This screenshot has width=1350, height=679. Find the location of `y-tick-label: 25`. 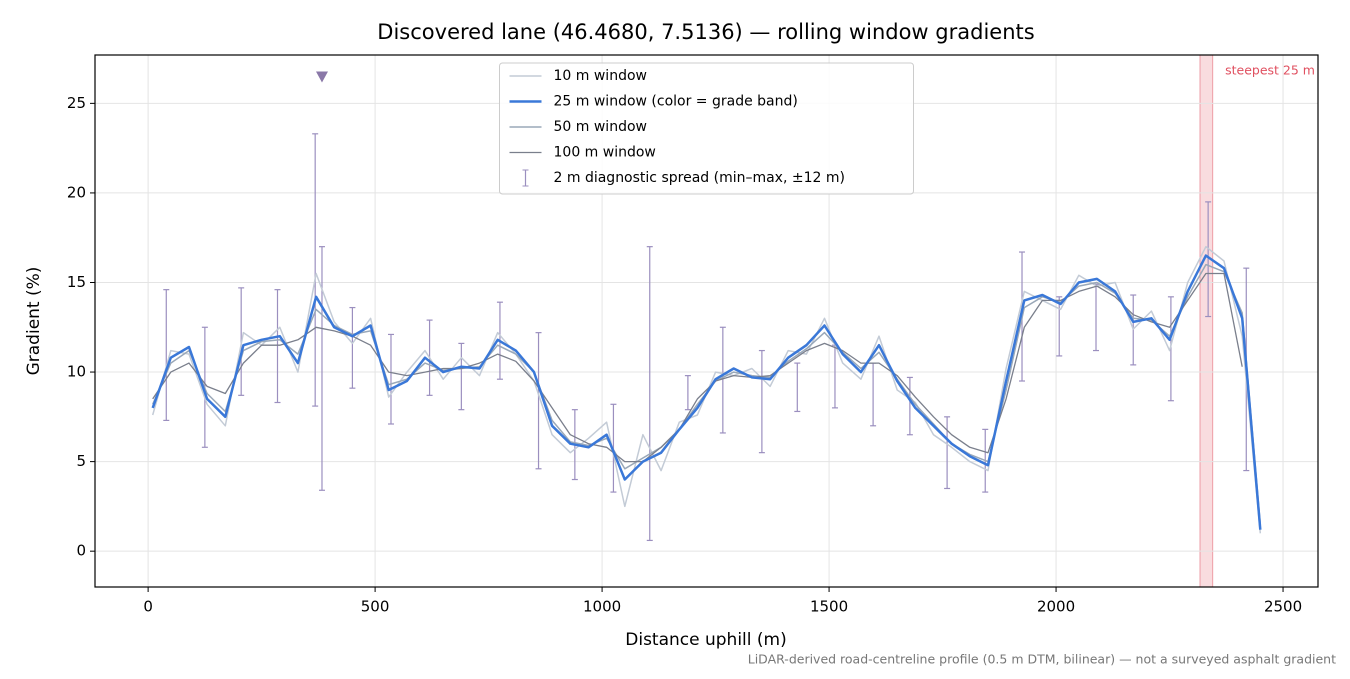

y-tick-label: 25 is located at coordinates (76, 103).